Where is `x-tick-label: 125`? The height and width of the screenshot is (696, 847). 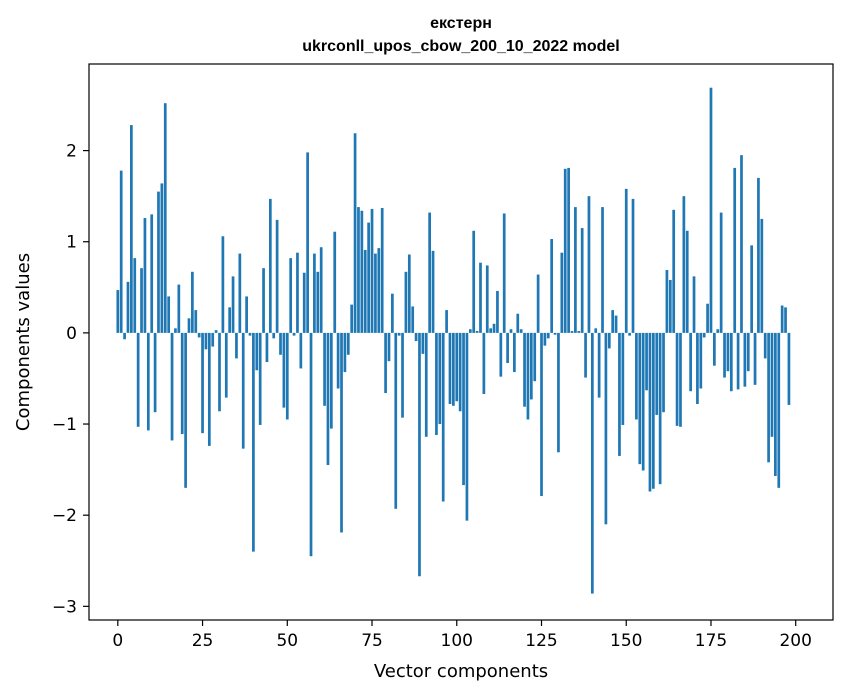
x-tick-label: 125 is located at coordinates (541, 641).